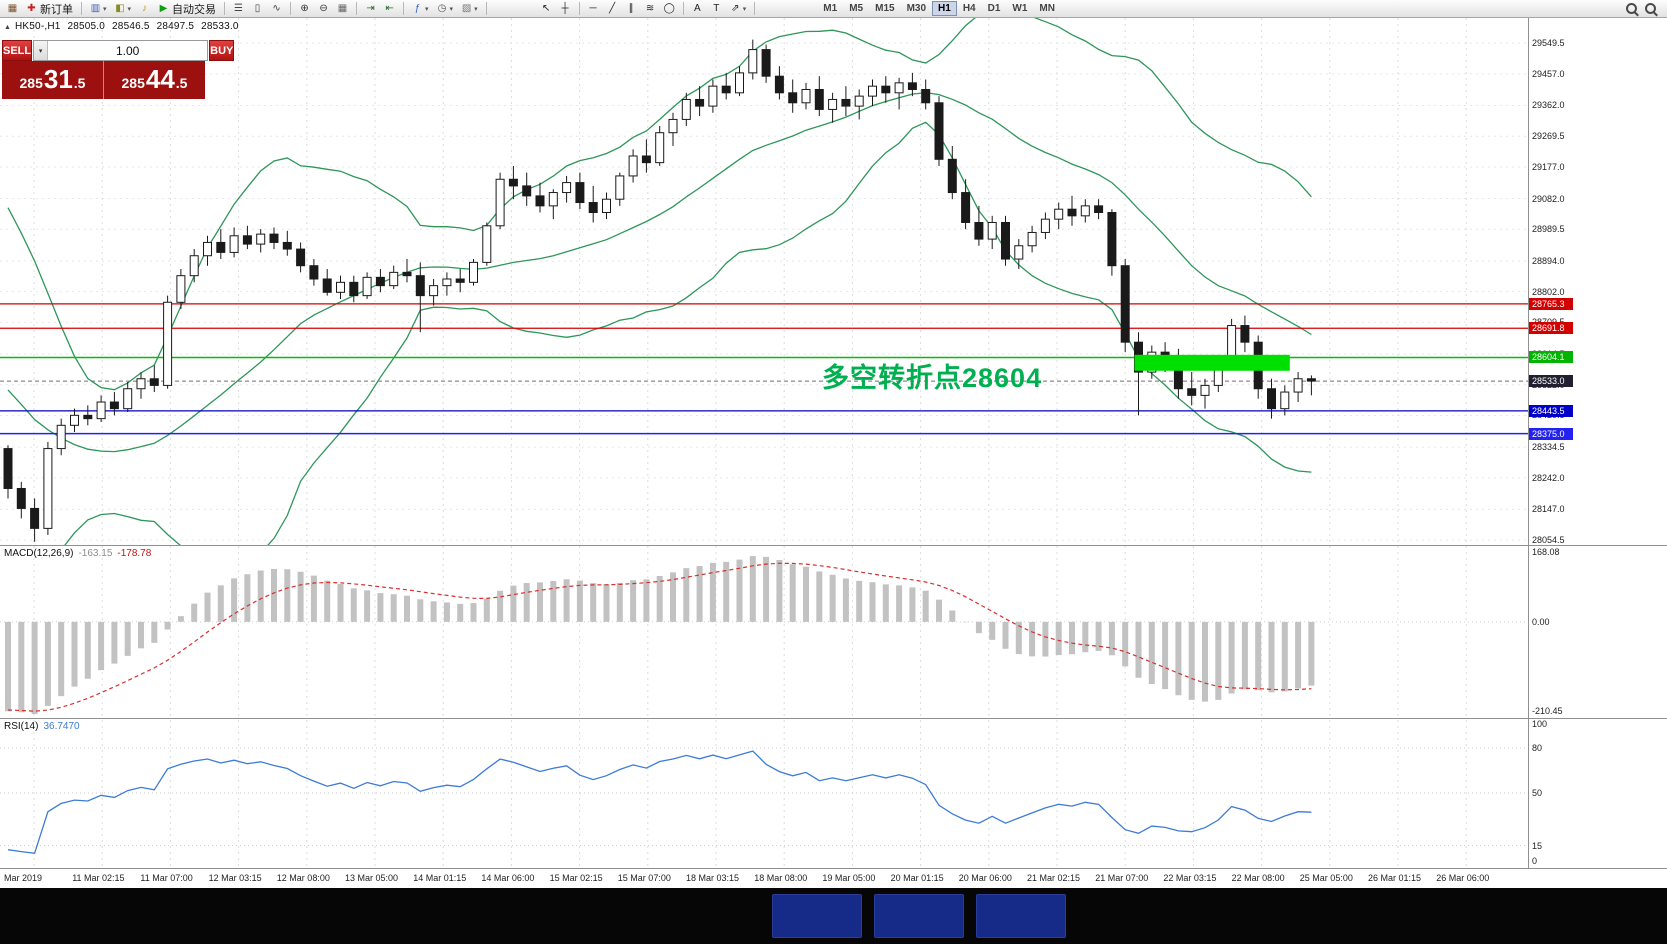  Describe the element at coordinates (128, 50) in the screenshot. I see `volume-input` at that location.